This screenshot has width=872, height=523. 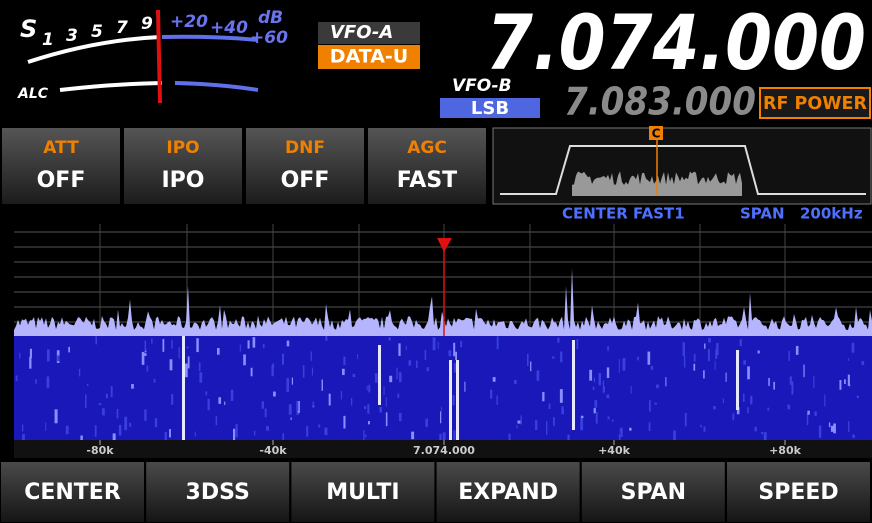 What do you see at coordinates (427, 148) in the screenshot?
I see `function-label: AGC` at bounding box center [427, 148].